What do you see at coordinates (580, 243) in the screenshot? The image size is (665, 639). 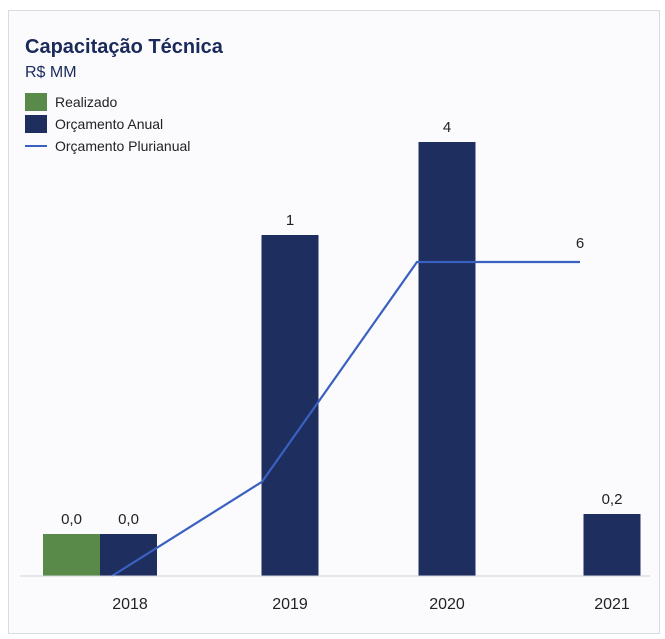 I see `line-label-orcamento-plurianual-2021: 6` at bounding box center [580, 243].